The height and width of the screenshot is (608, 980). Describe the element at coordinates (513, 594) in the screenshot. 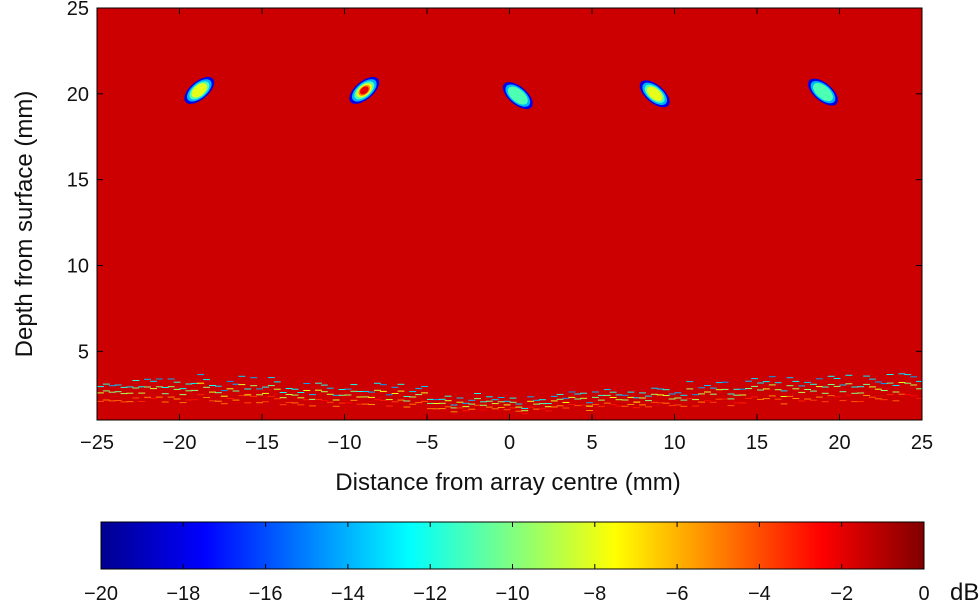

I see `colorbar-tick-label: −10` at that location.